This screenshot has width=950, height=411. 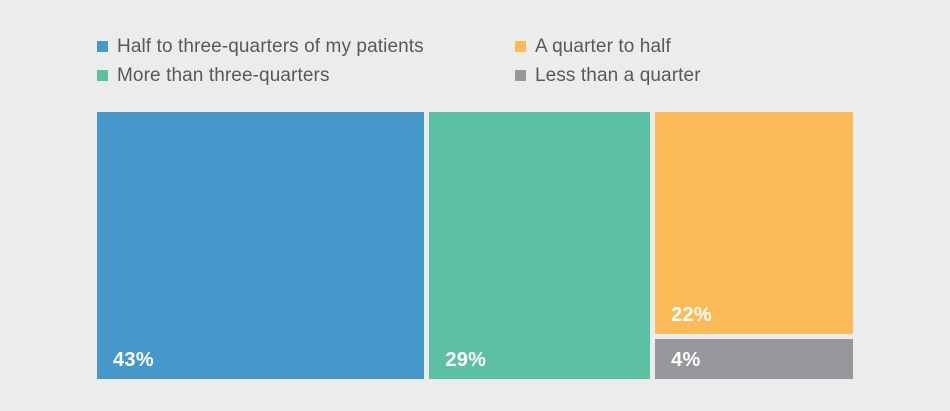 I want to click on legend-swatch-gray-icon, so click(x=520, y=75).